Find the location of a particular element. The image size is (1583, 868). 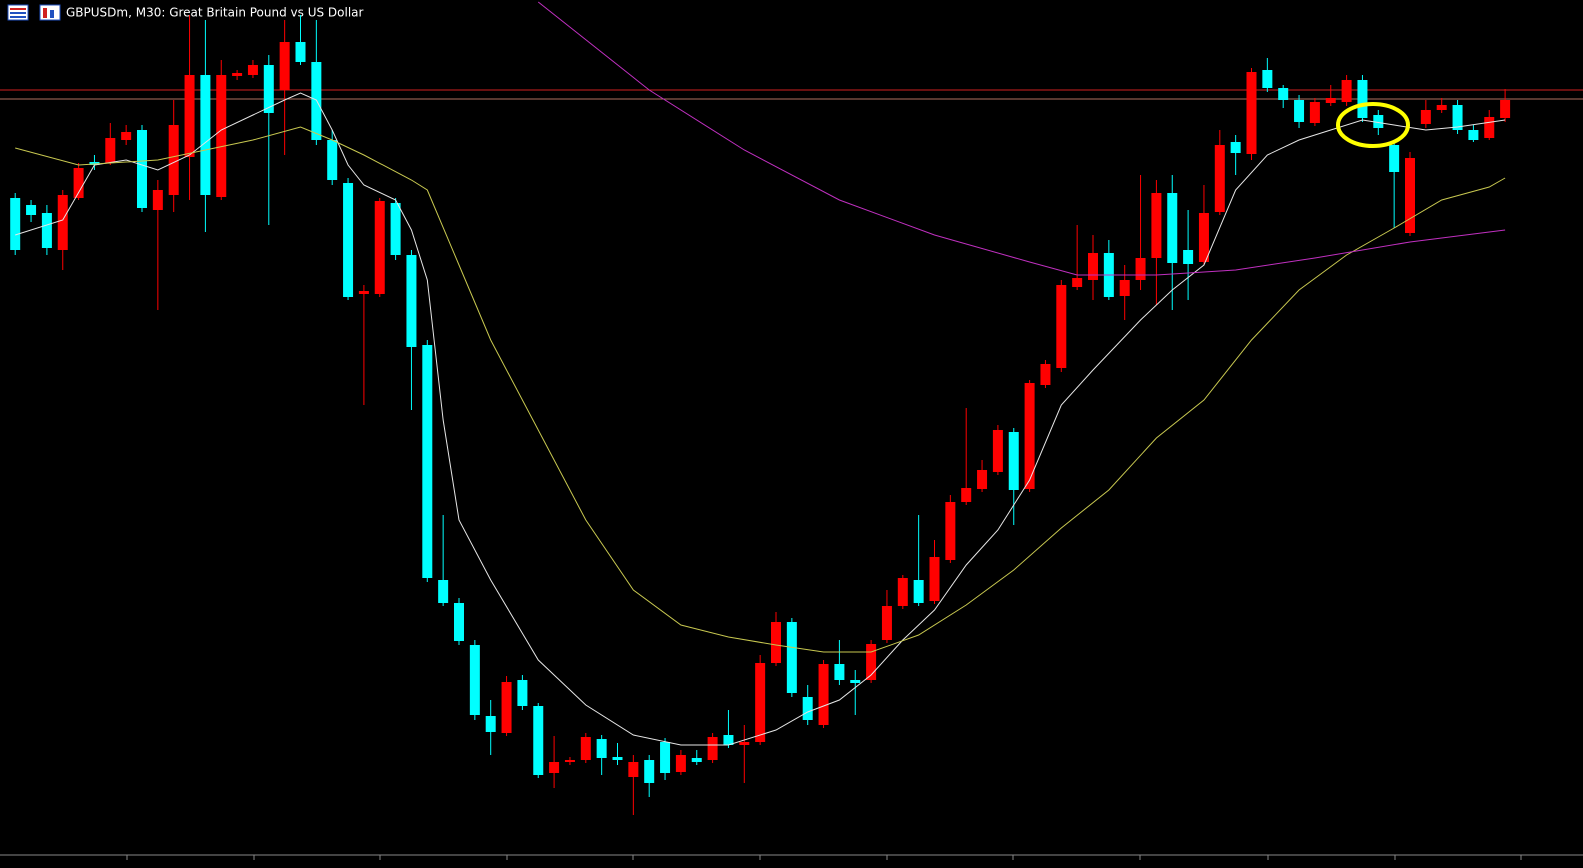

x-axis-ticks is located at coordinates (824, 857).